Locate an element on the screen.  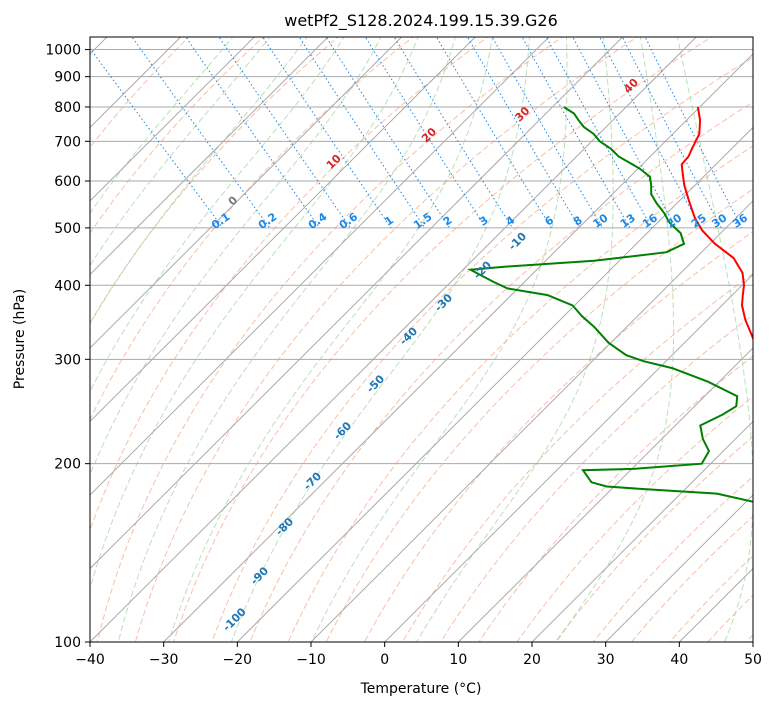
y-tick-label: 1000 is located at coordinates (63, 51).